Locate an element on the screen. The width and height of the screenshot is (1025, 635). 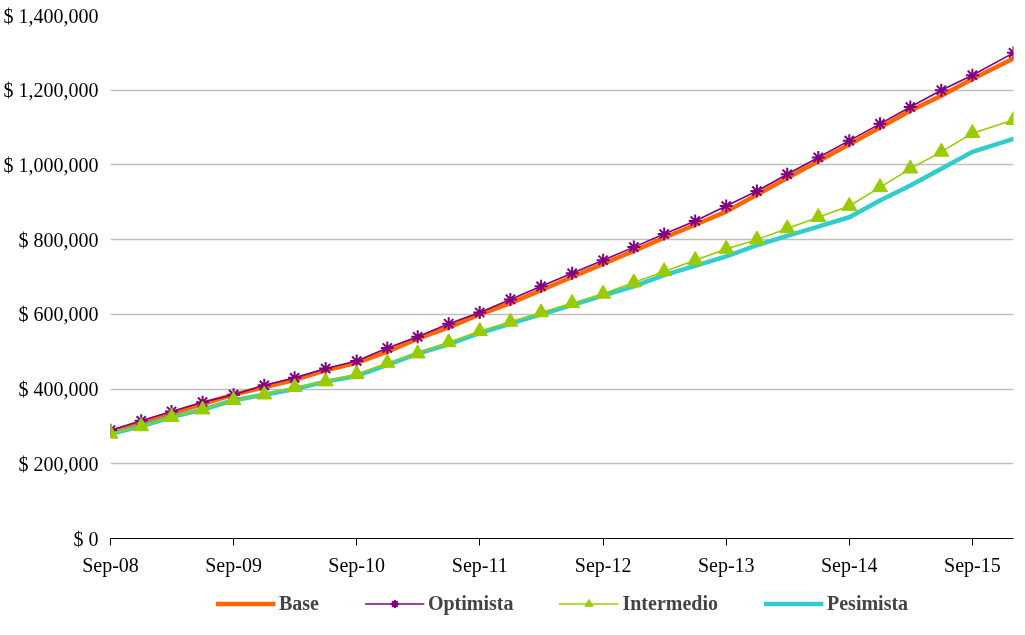
y-tick-label: $ 600,000 is located at coordinates (58, 314).